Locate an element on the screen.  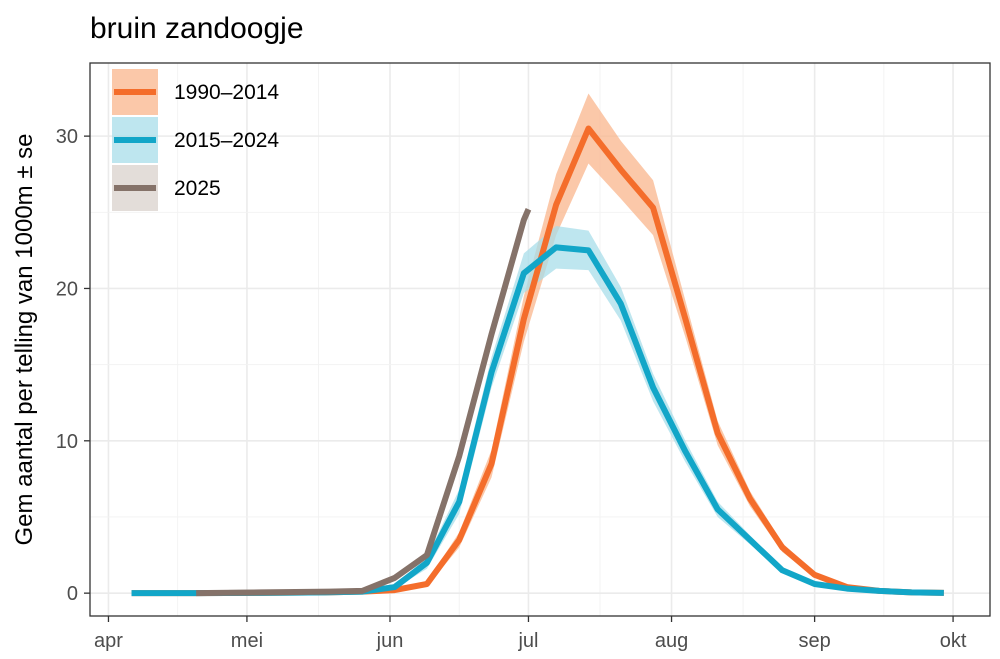
y-tick-label: 10 is located at coordinates (67, 442).